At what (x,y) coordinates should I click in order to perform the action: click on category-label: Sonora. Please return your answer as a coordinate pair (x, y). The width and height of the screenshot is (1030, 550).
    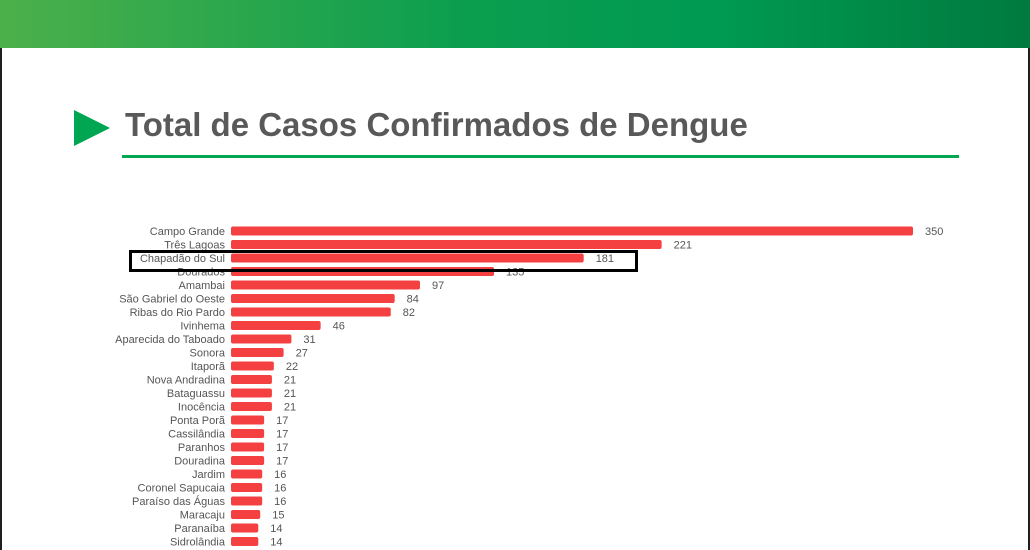
    Looking at the image, I should click on (208, 354).